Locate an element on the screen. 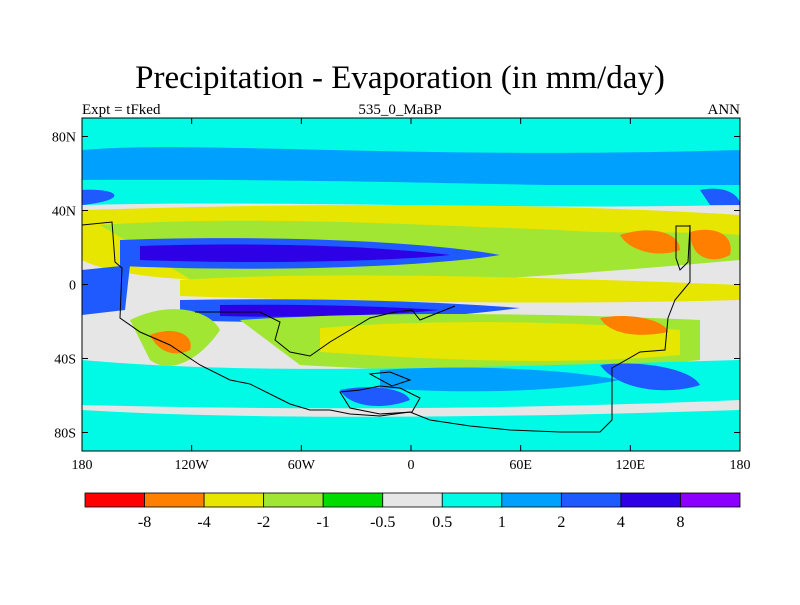  x-tick-label: 120W is located at coordinates (192, 465).